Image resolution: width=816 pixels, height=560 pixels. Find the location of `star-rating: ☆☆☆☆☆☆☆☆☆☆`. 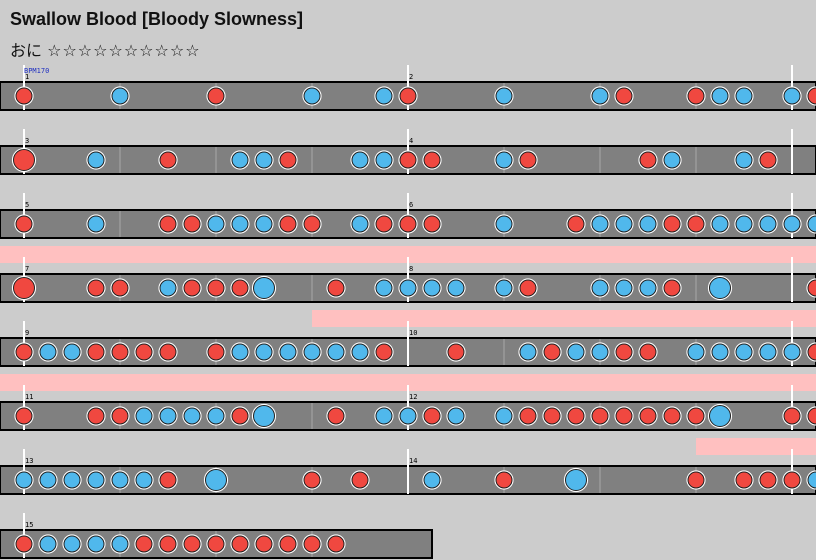

star-rating: ☆☆☆☆☆☆☆☆☆☆ is located at coordinates (124, 50).